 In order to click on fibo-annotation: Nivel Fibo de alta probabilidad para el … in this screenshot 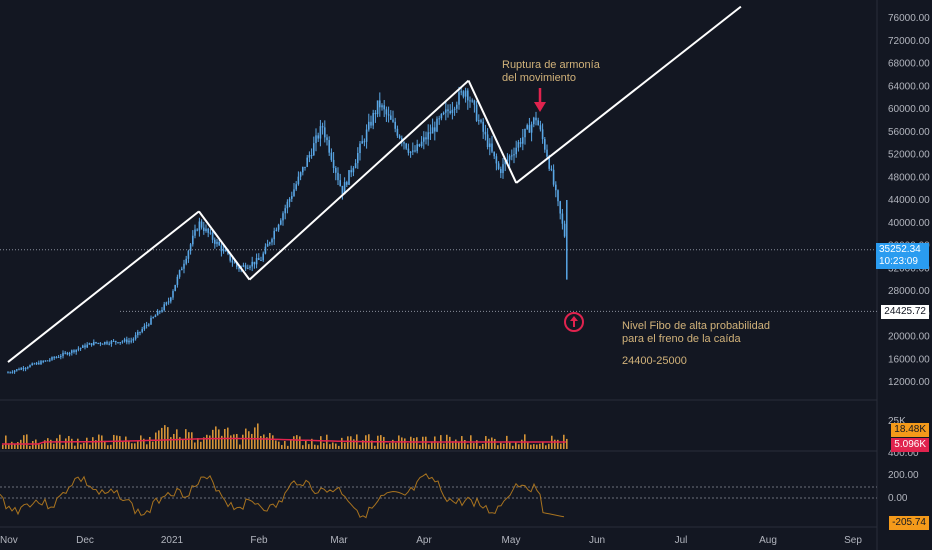, I will do `click(696, 344)`.